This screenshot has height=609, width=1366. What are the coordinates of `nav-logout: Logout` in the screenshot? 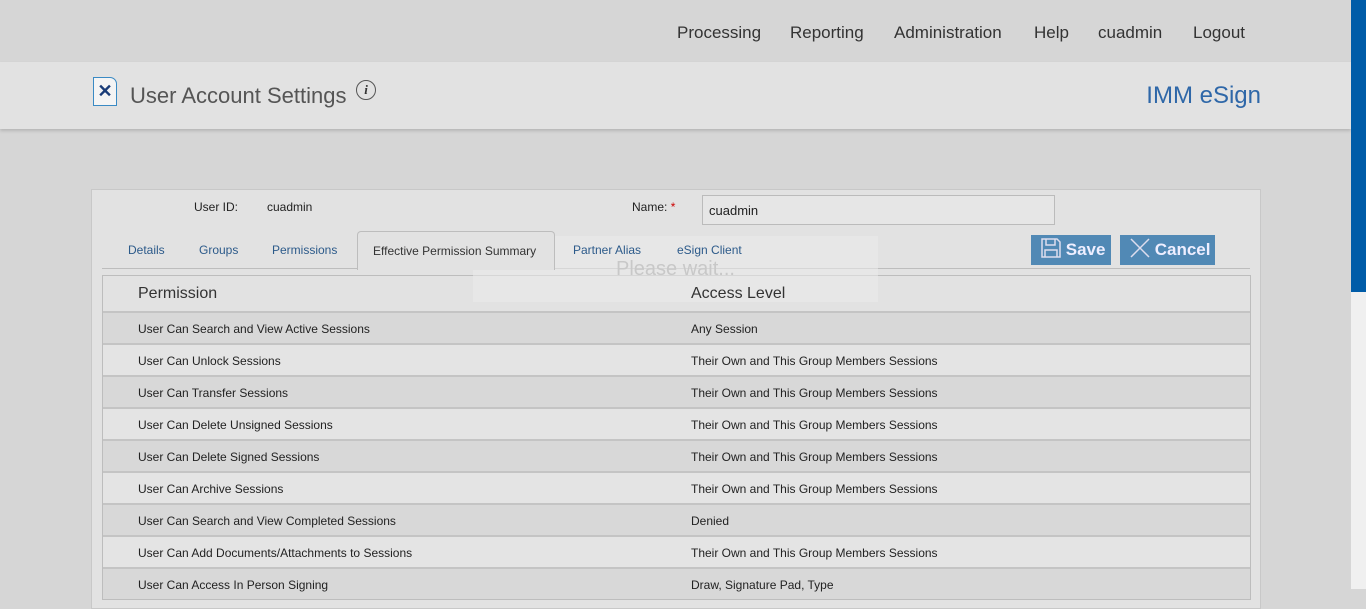 It's located at (1219, 32).